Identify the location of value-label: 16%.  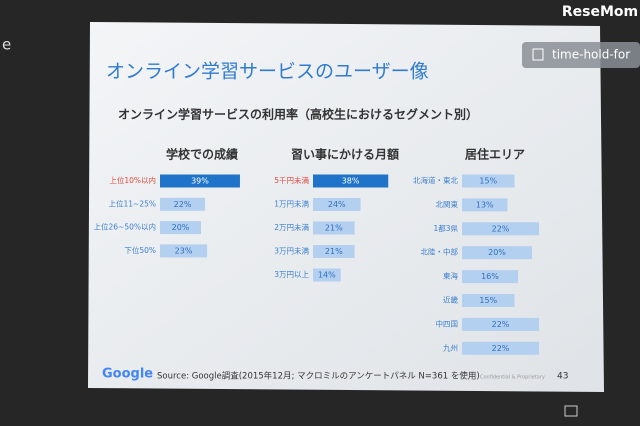
(490, 276).